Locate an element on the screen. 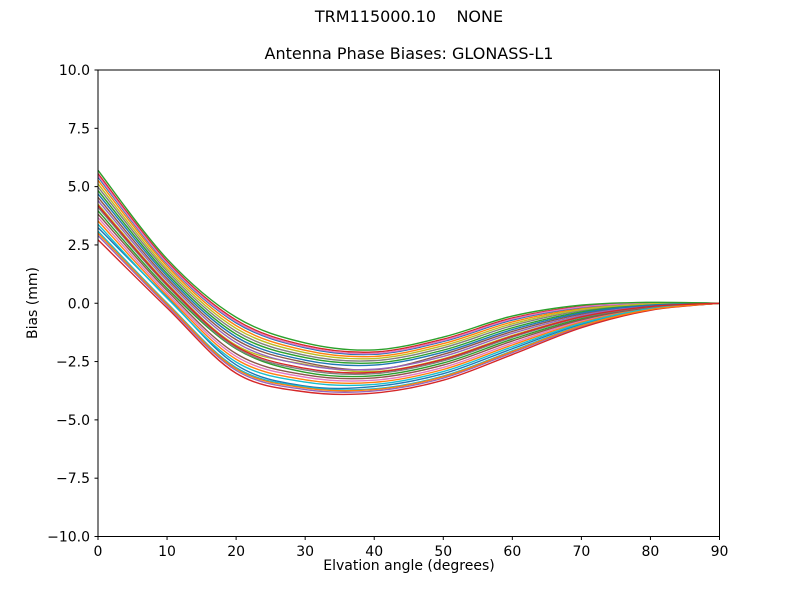 The height and width of the screenshot is (600, 800). y-tick-label: −5.0 is located at coordinates (73, 421).